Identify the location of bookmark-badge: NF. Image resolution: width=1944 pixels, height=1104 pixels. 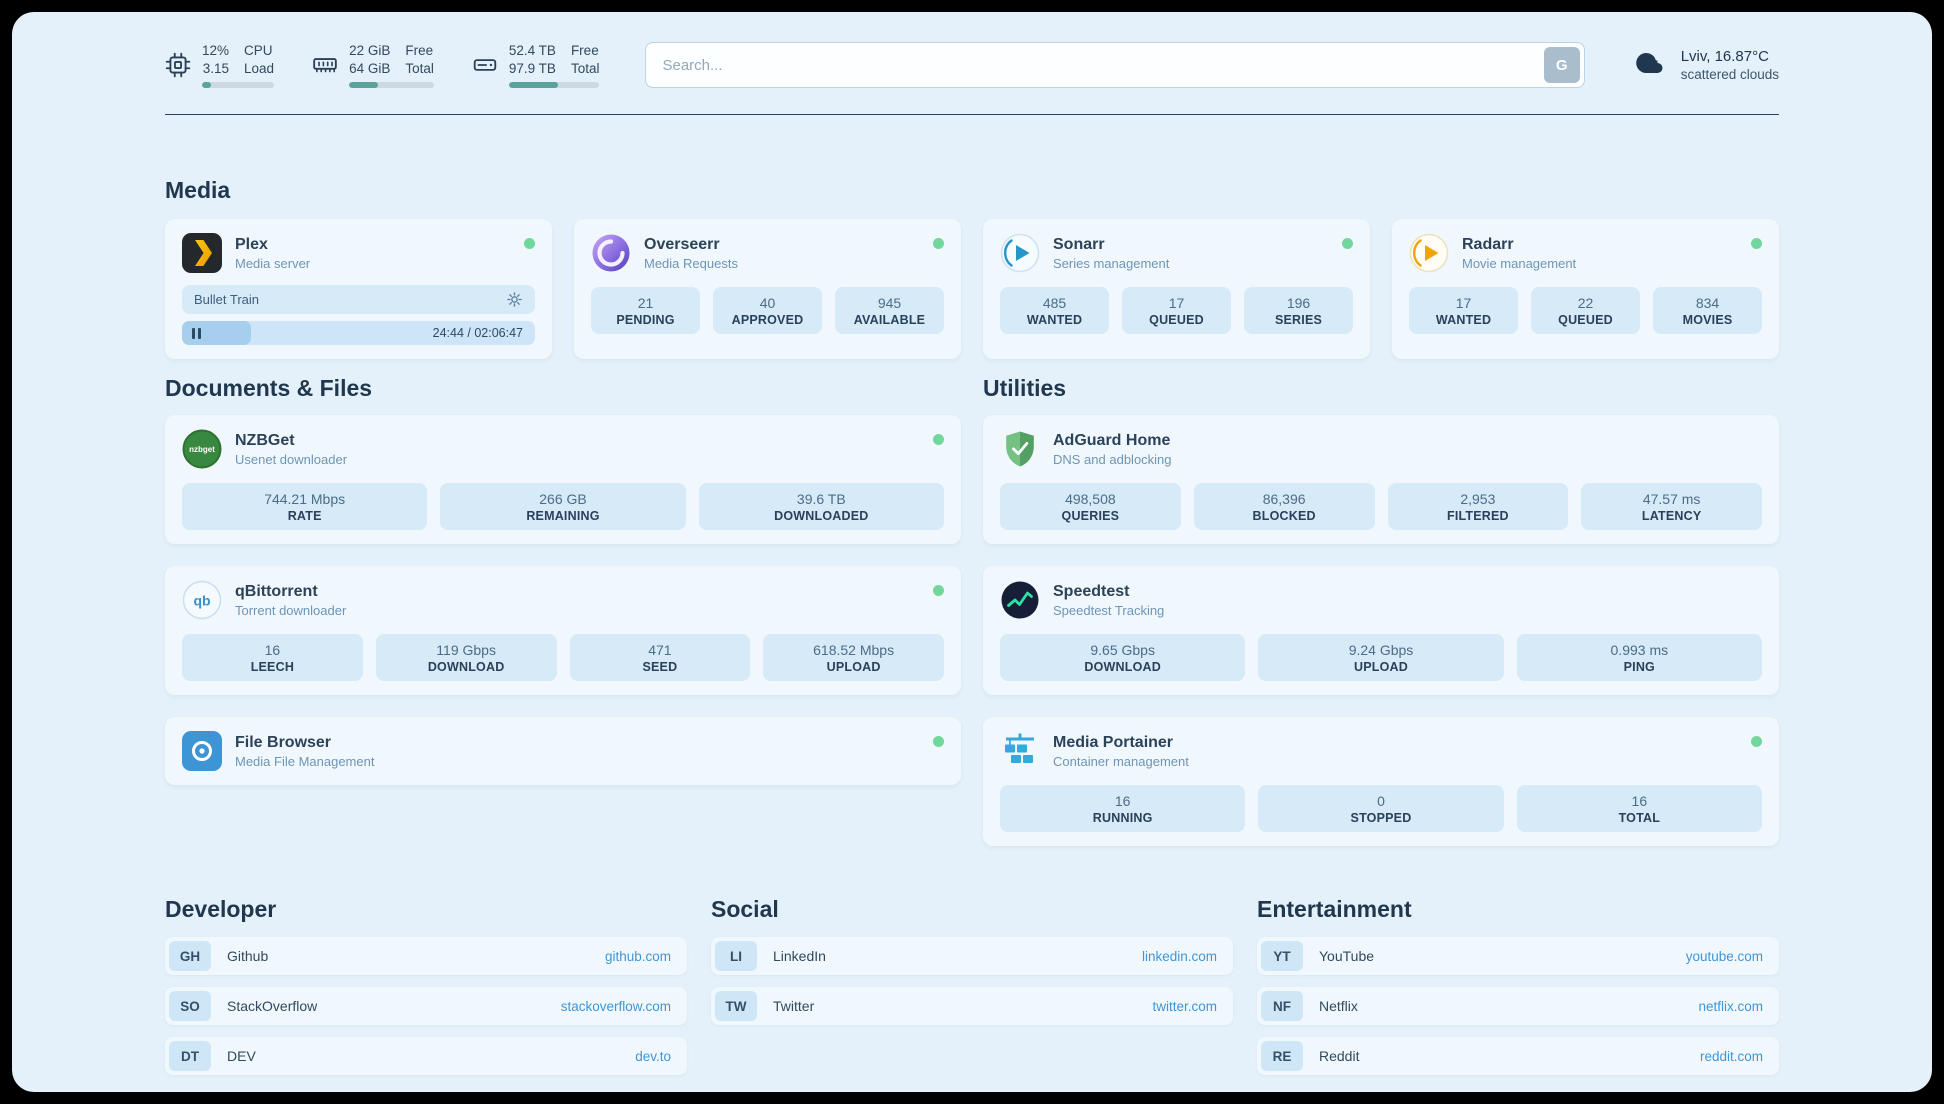
(1282, 1006).